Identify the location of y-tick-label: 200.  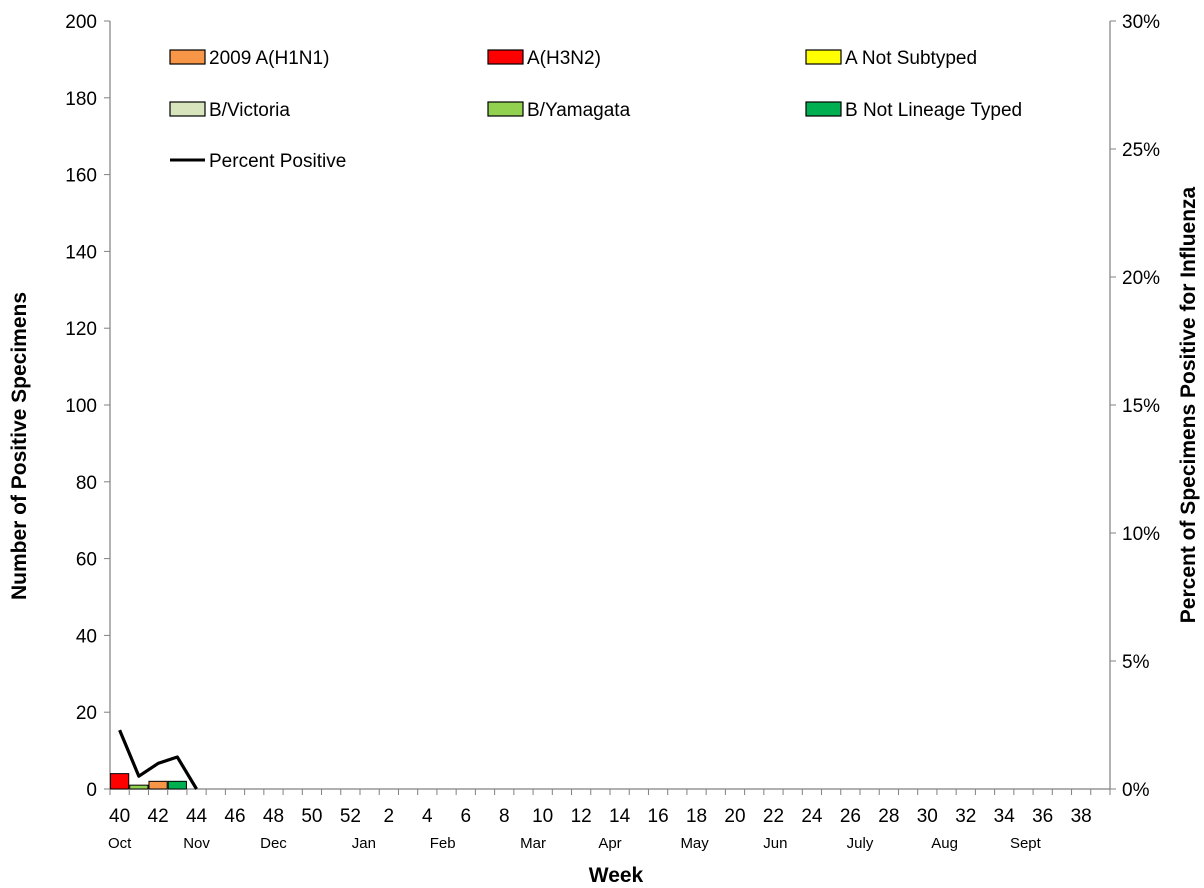
(81, 22).